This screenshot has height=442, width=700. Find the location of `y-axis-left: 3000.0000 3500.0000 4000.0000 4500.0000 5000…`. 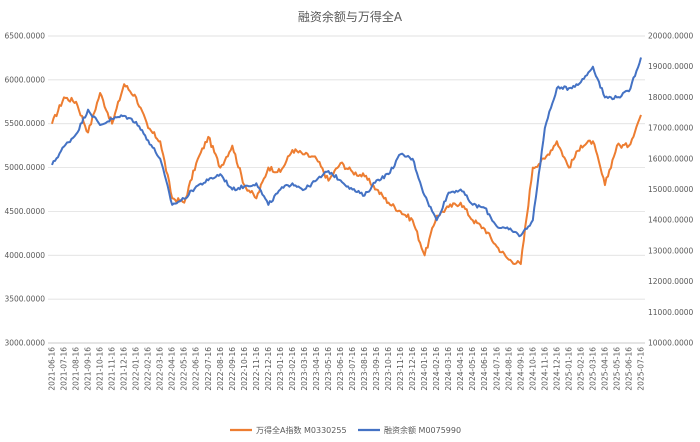

y-axis-left: 3000.0000 3500.0000 4000.0000 4500.0000 5000… is located at coordinates (24, 190).